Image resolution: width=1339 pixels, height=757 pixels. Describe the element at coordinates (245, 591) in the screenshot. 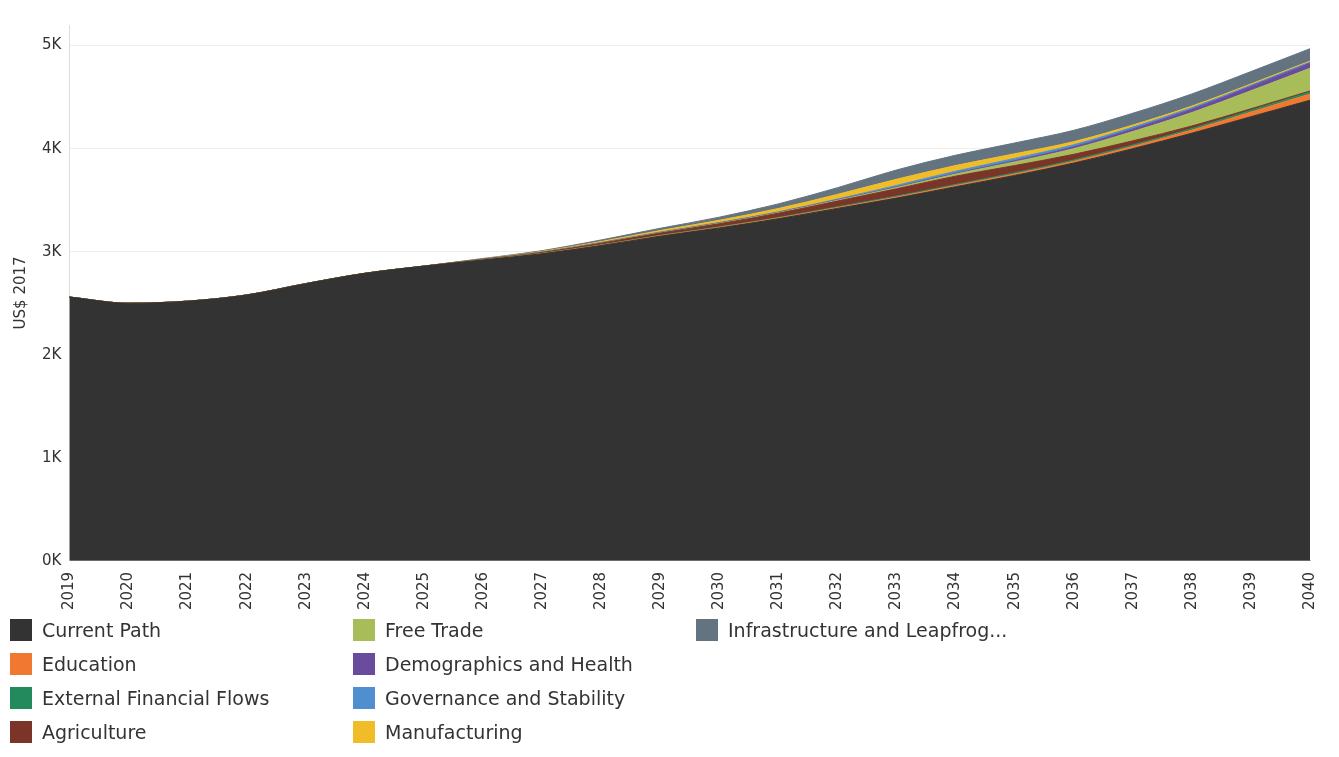

I see `x-tick-label: 2022` at that location.